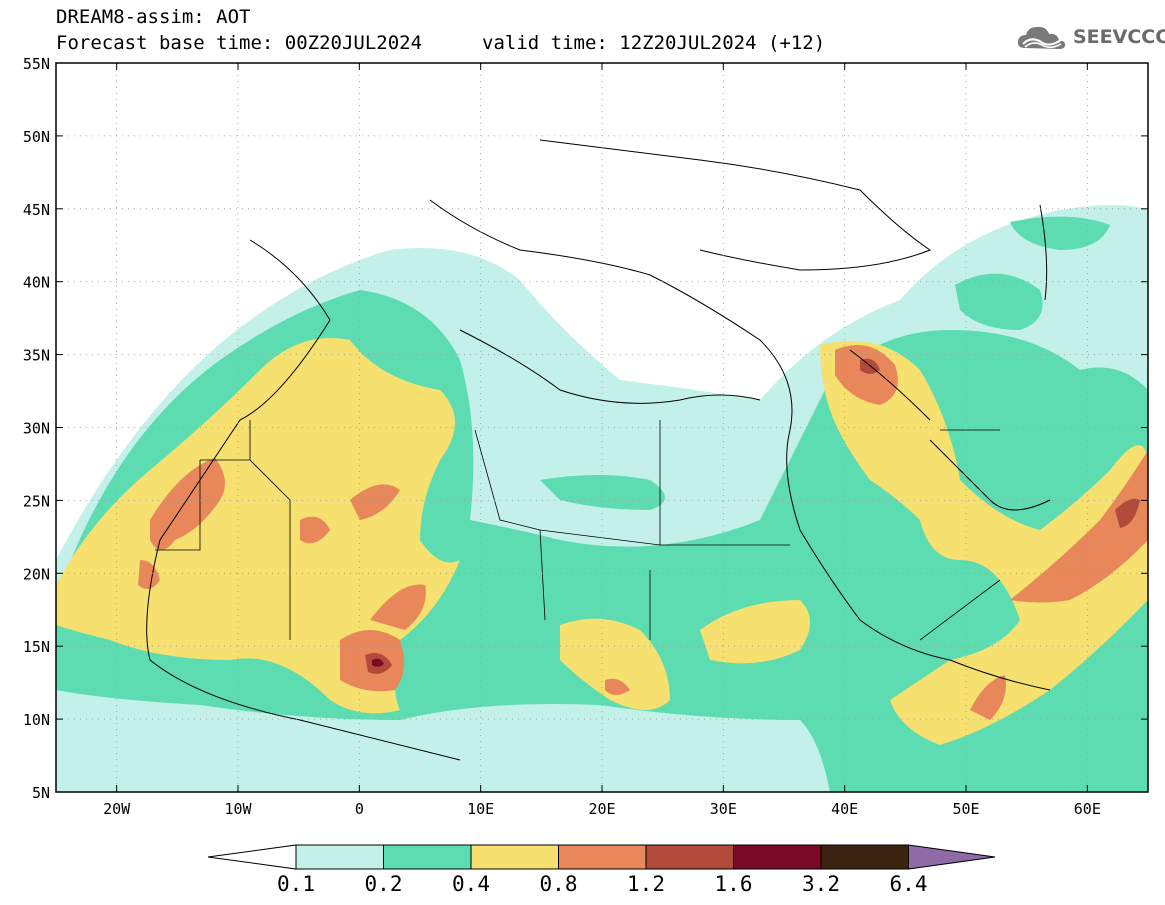 The width and height of the screenshot is (1165, 905). I want to click on lat-label: 45N, so click(36, 210).